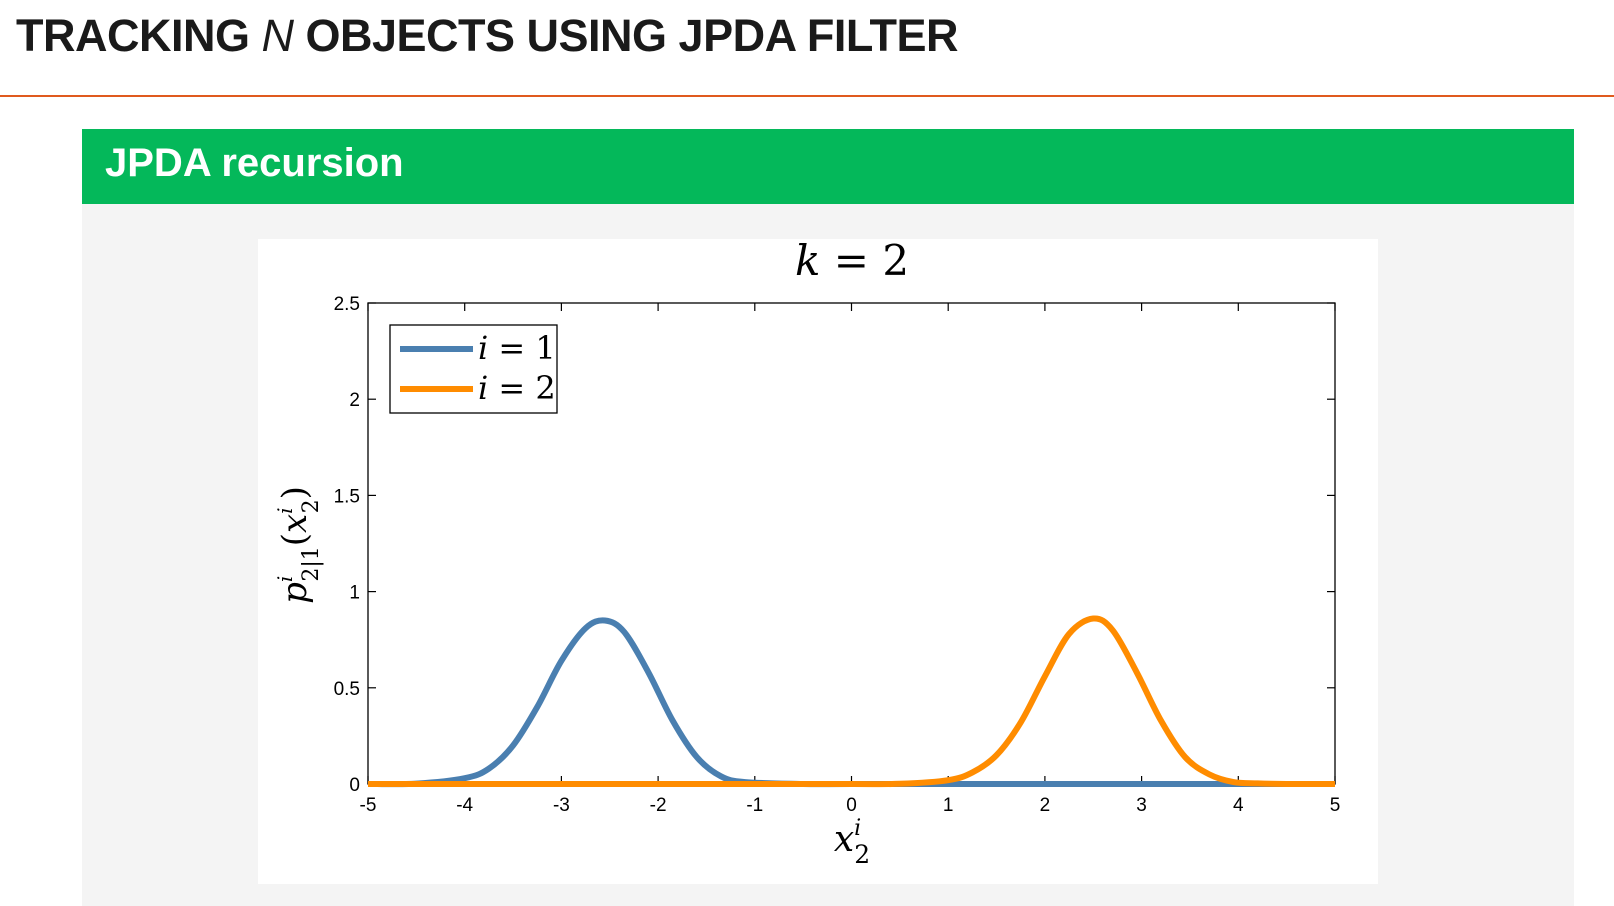 The height and width of the screenshot is (906, 1614). What do you see at coordinates (347, 304) in the screenshot?
I see `y-tick-label: 2.5` at bounding box center [347, 304].